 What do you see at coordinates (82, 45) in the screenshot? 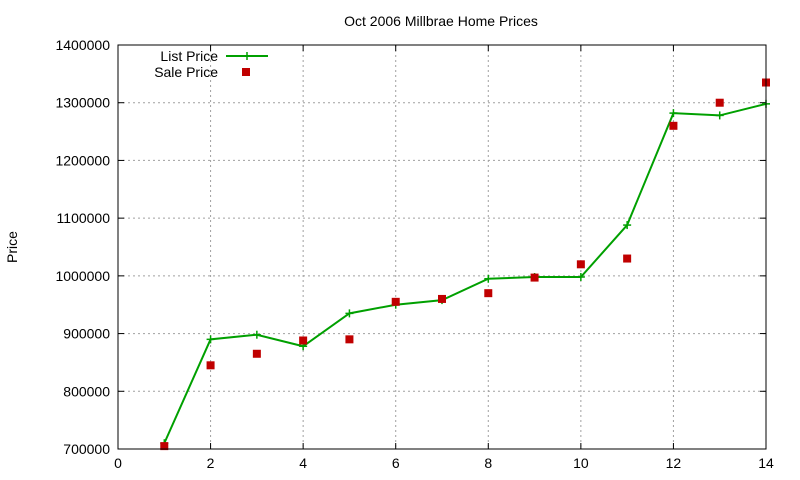
I see `y-tick-label: 1400000` at bounding box center [82, 45].